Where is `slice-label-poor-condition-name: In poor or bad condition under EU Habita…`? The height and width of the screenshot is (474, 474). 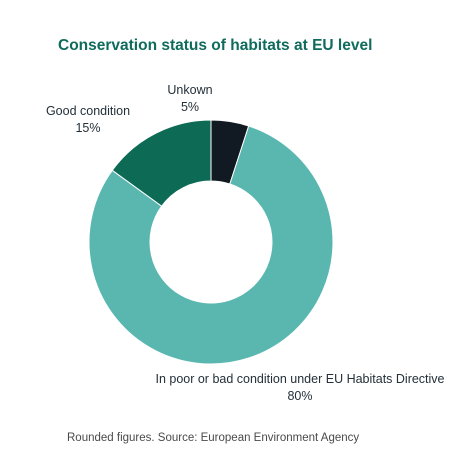
slice-label-poor-condition-name: In poor or bad condition under EU Habita… is located at coordinates (300, 379).